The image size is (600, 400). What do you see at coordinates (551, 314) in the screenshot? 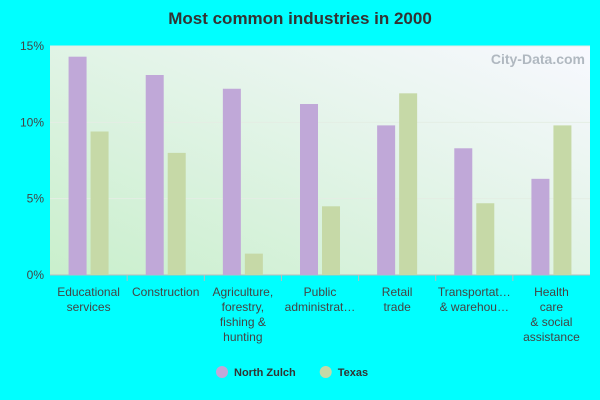
I see `x-tick-label: Health care & social assistance` at bounding box center [551, 314].